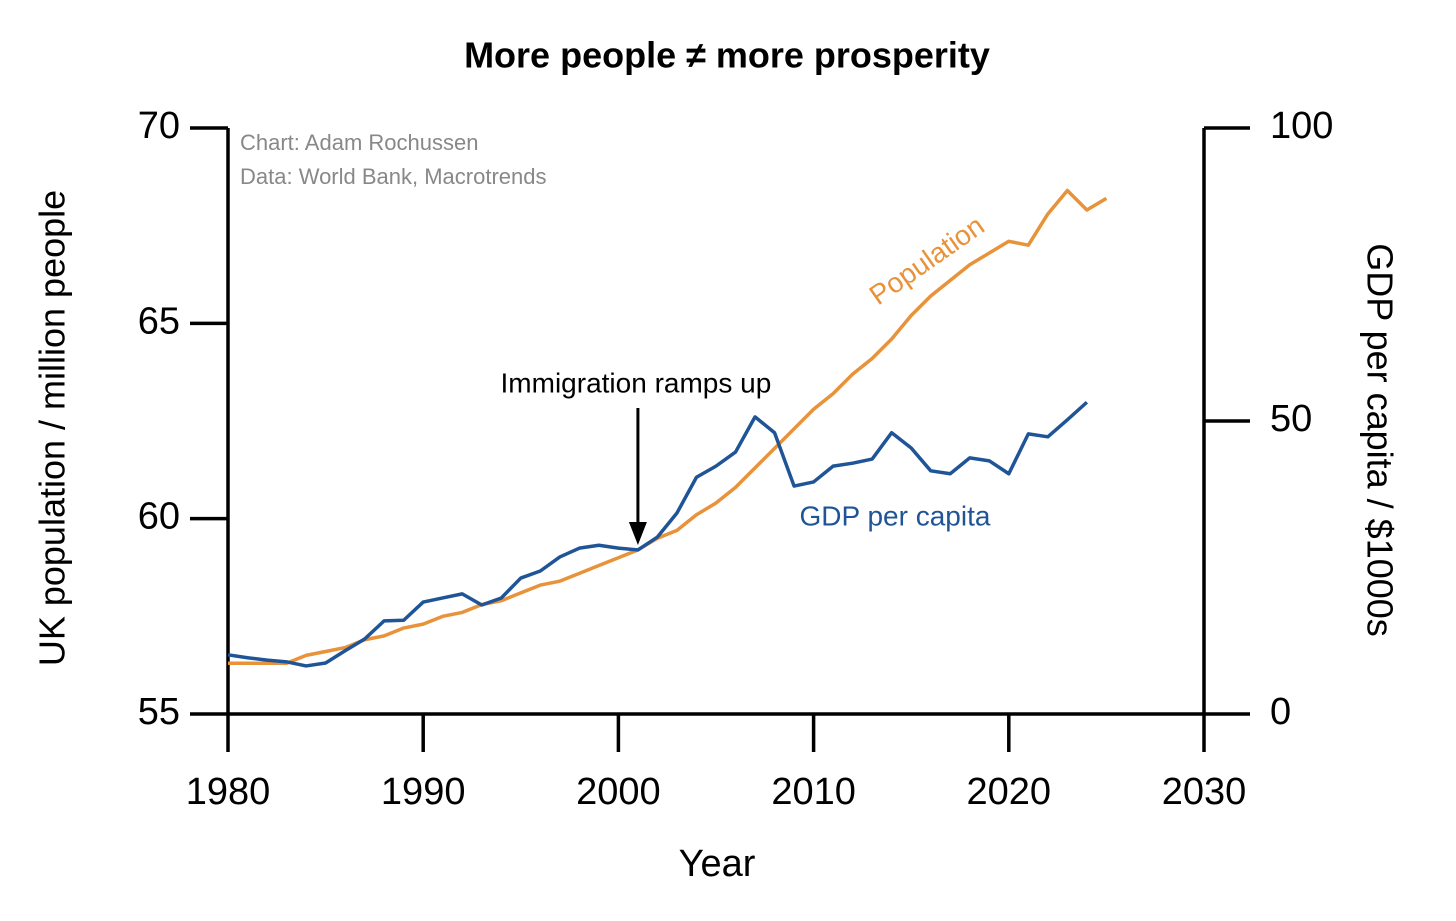 This screenshot has height=921, width=1456. Describe the element at coordinates (1301, 126) in the screenshot. I see `y2-tick-label: 100` at that location.